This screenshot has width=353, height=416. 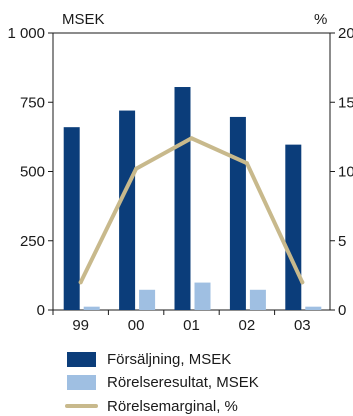 I want to click on x-tick-label: 00, so click(x=136, y=325).